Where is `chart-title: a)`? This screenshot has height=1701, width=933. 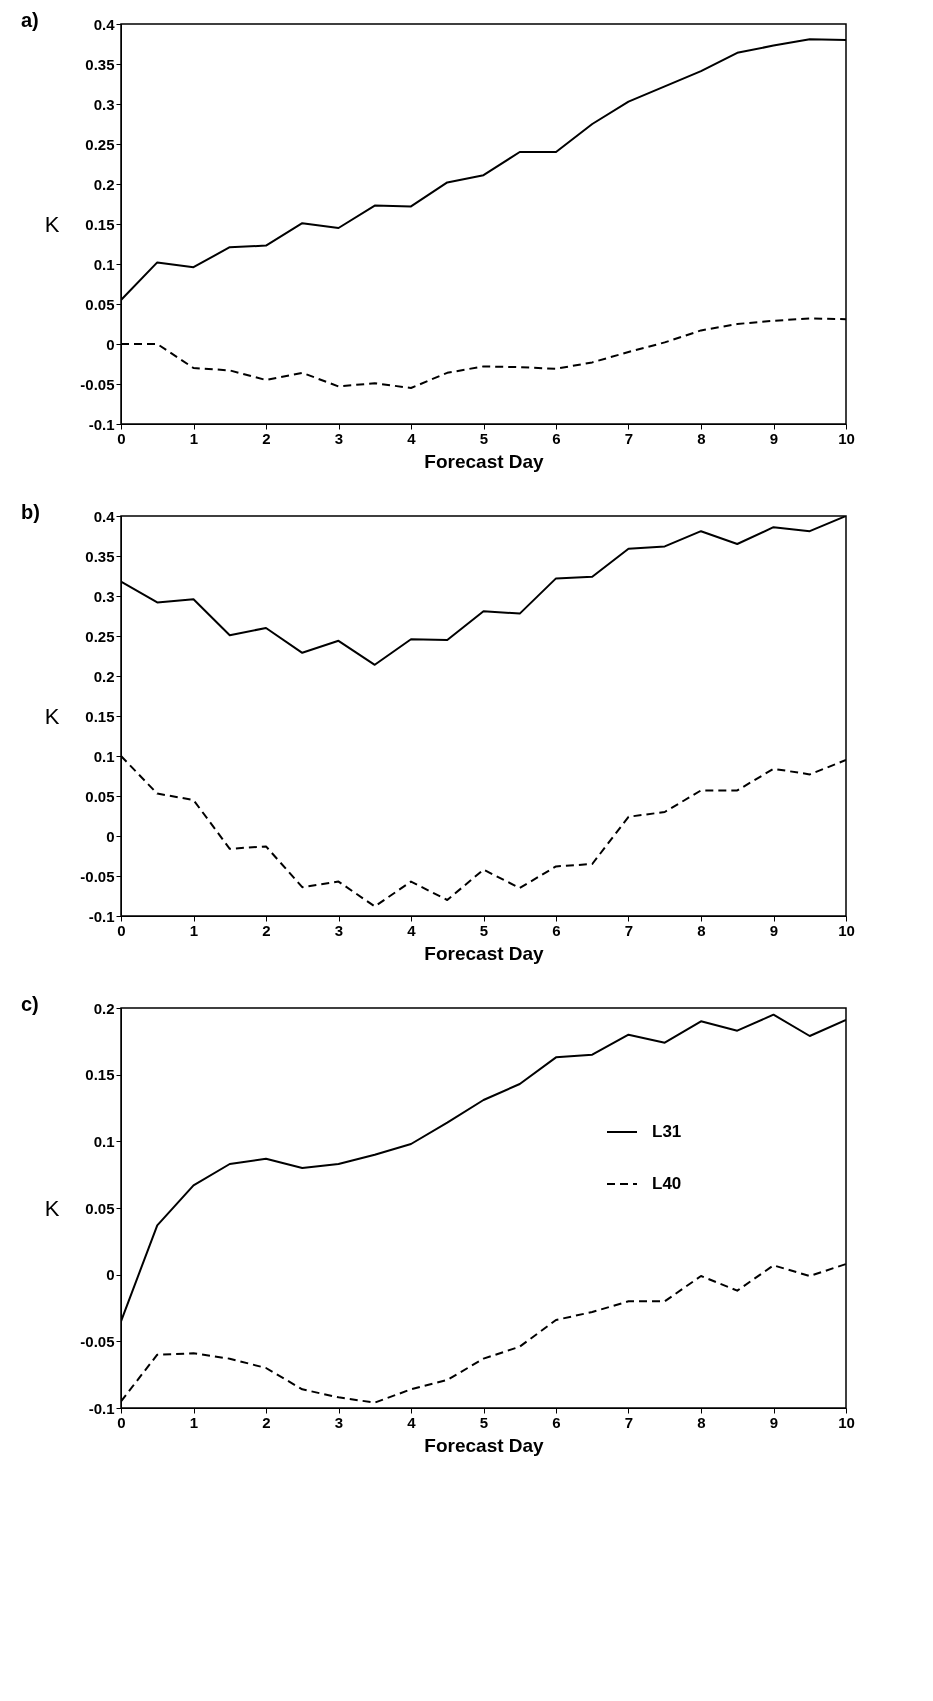
chart-title: a) is located at coordinates (30, 20).